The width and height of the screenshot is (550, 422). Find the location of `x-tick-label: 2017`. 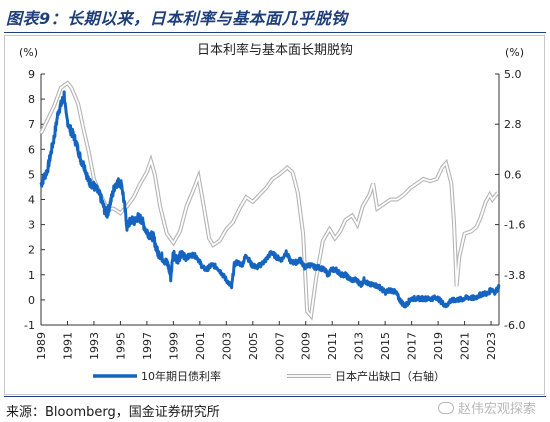

x-tick-label: 2017 is located at coordinates (412, 346).